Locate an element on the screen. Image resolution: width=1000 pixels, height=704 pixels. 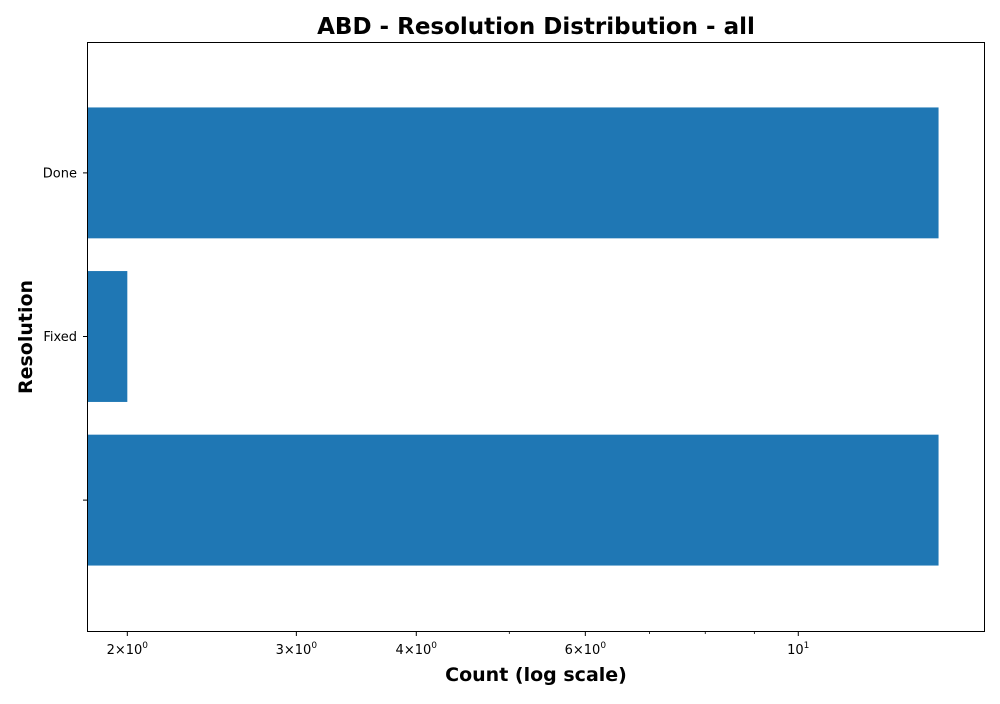
y-tick-label: Done is located at coordinates (60, 173).